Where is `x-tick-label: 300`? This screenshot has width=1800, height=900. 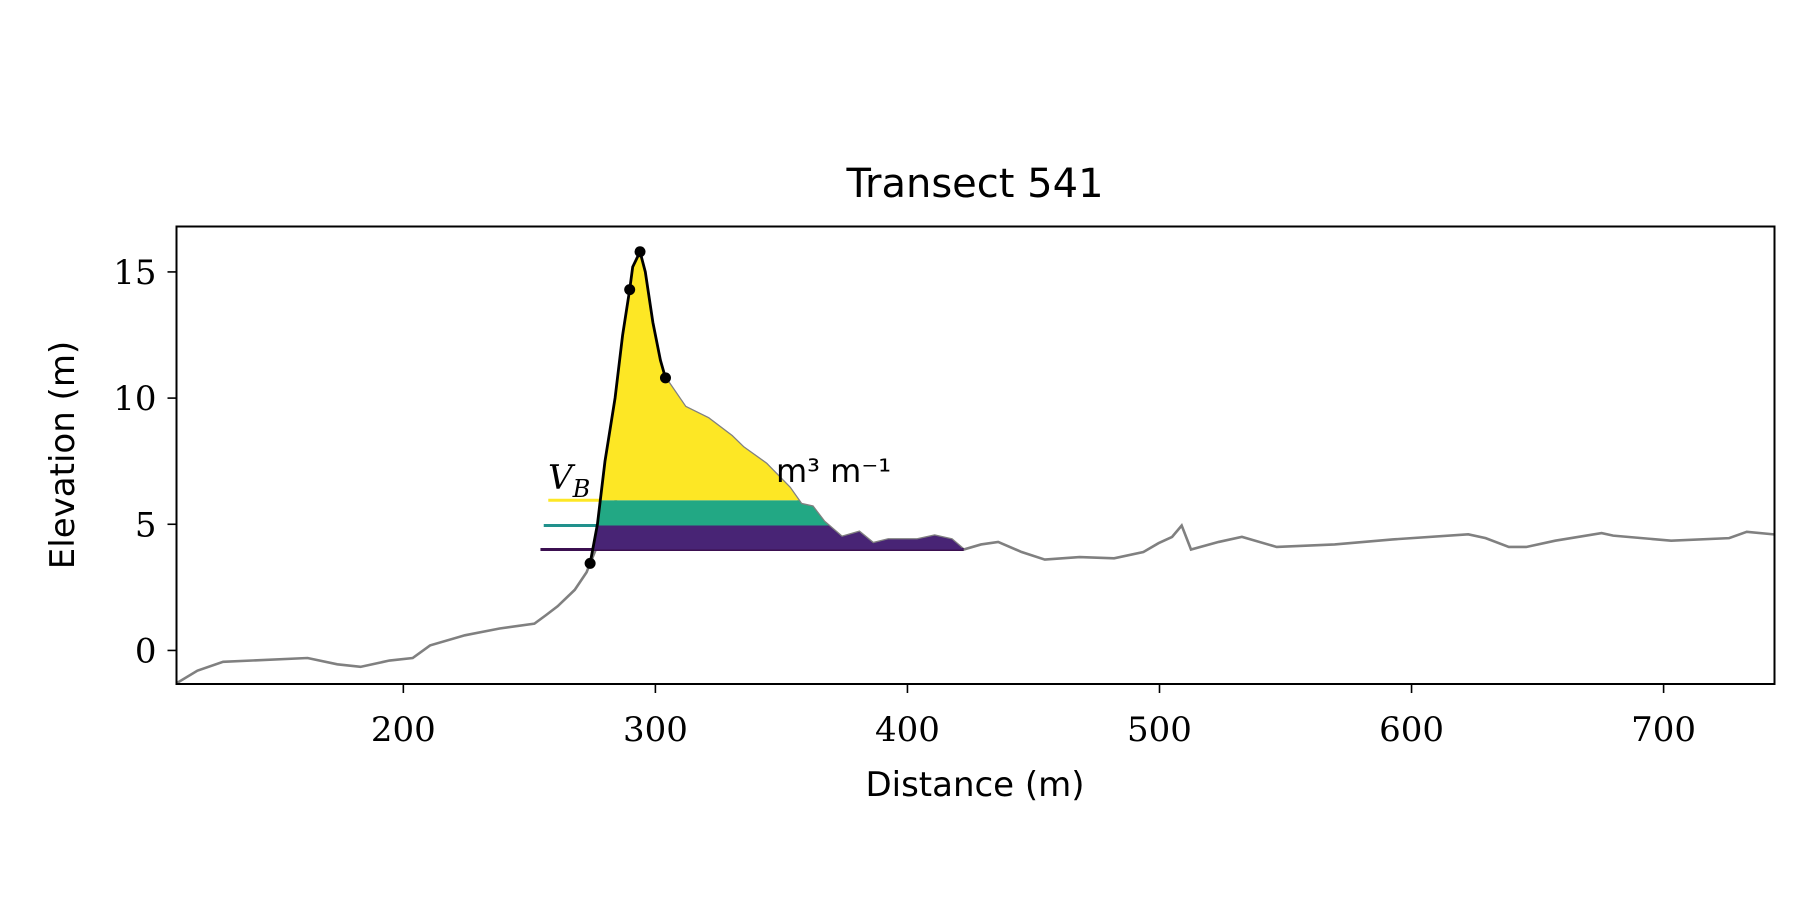
x-tick-label: 300 is located at coordinates (655, 730).